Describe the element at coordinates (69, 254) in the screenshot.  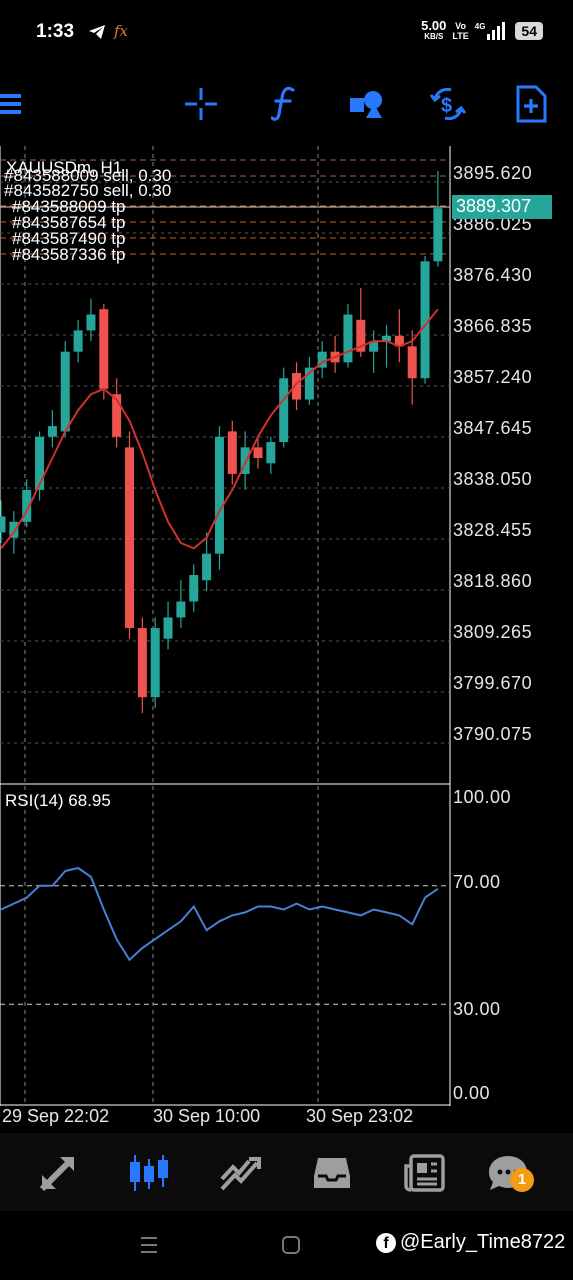
I see `order-label: #843587336 tp` at that location.